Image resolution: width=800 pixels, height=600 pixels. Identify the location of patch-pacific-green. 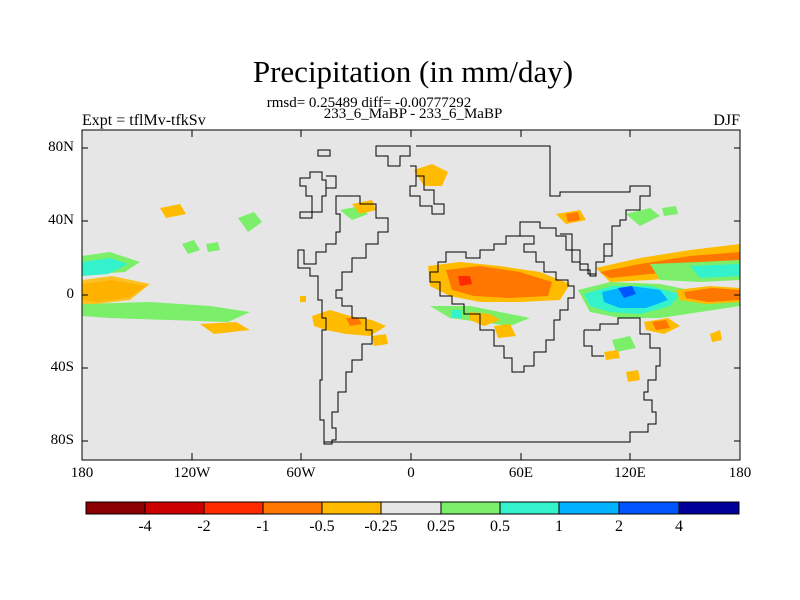
(166, 312).